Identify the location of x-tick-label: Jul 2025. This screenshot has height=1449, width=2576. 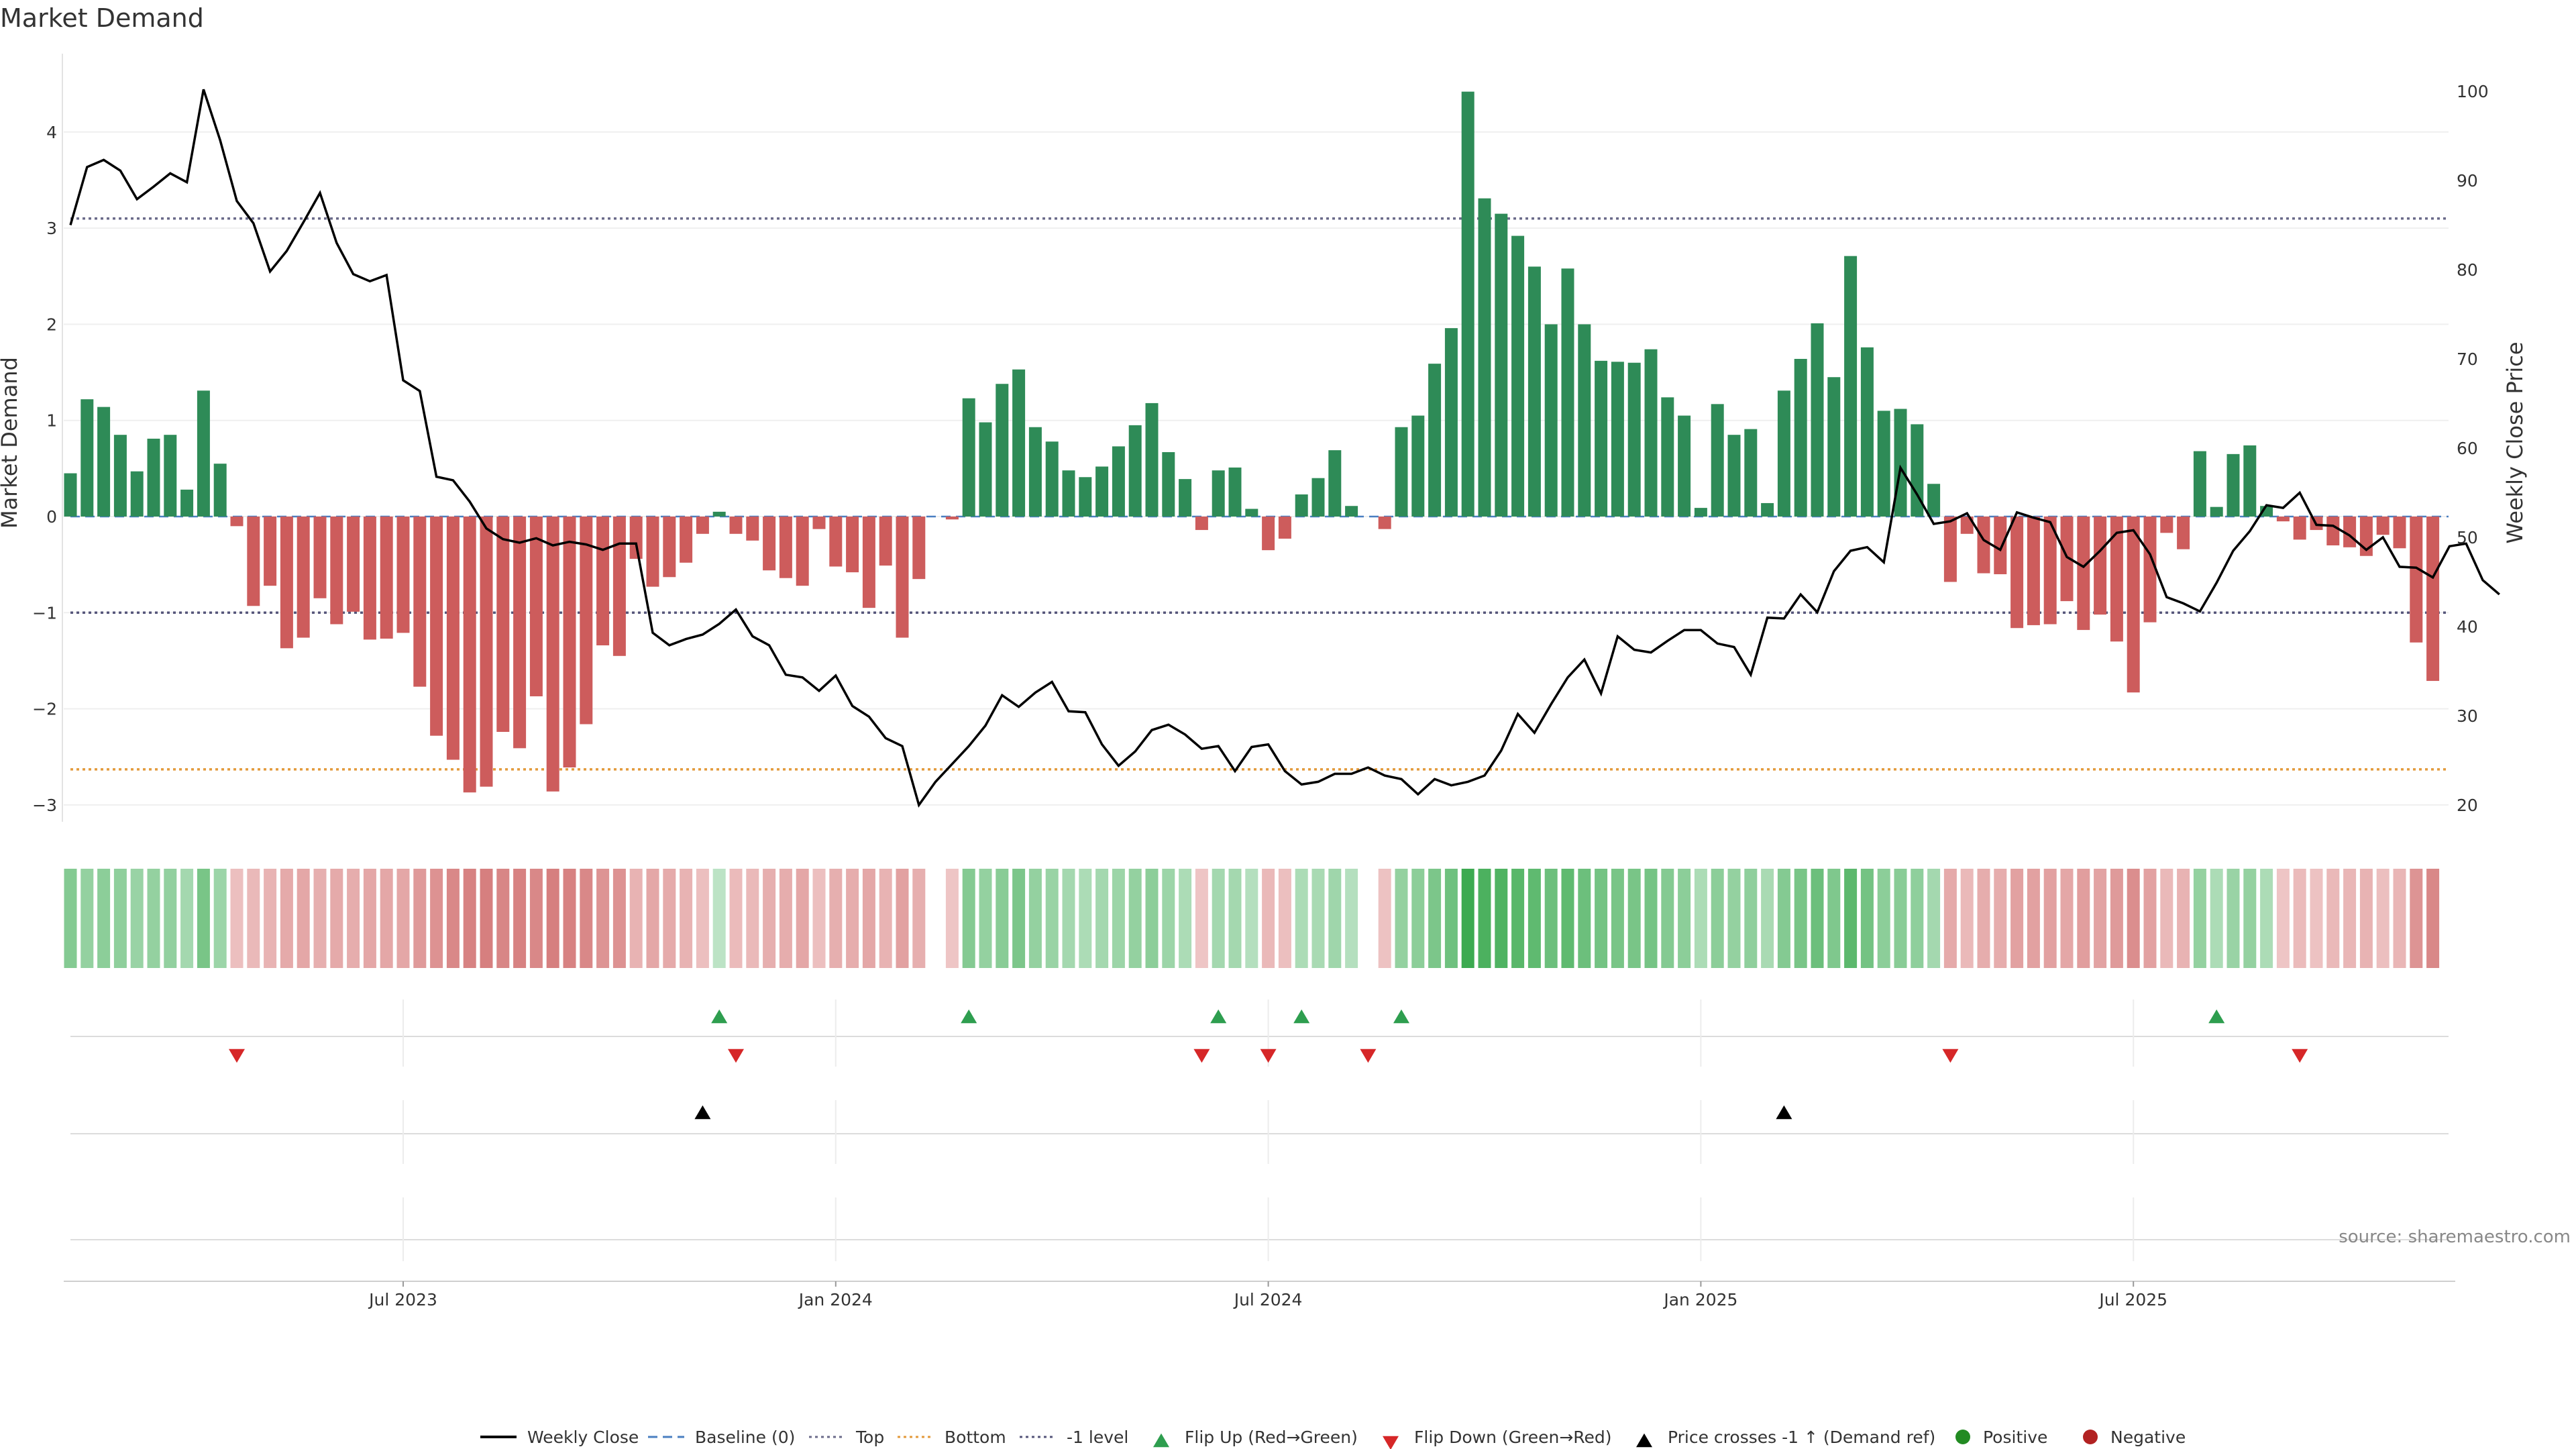
(2132, 1299).